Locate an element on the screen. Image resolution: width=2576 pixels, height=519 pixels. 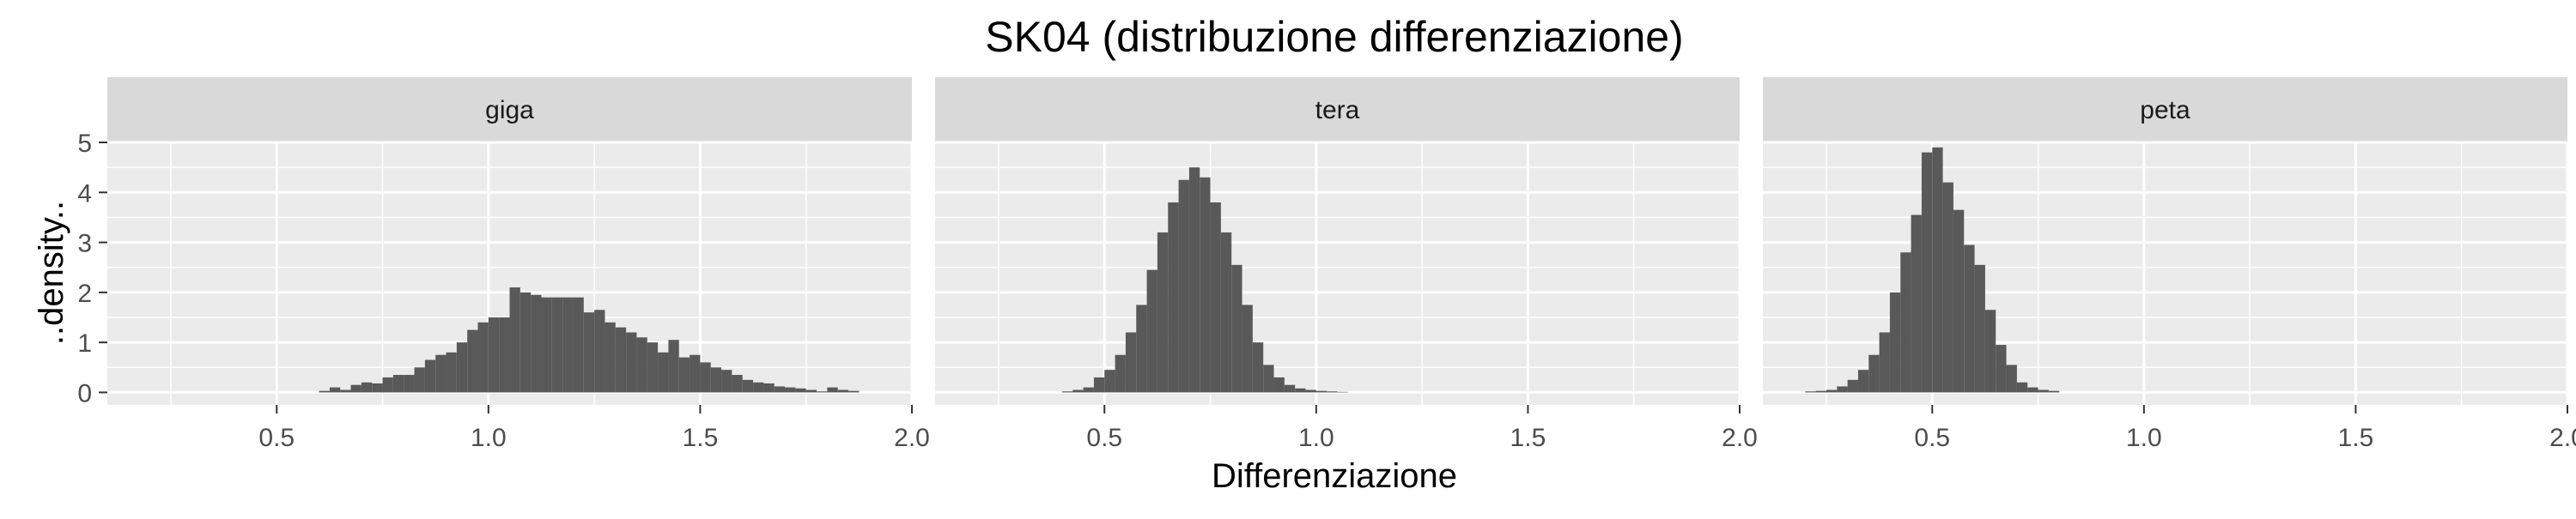
x-axis-title: Differenziazione is located at coordinates (1334, 476).